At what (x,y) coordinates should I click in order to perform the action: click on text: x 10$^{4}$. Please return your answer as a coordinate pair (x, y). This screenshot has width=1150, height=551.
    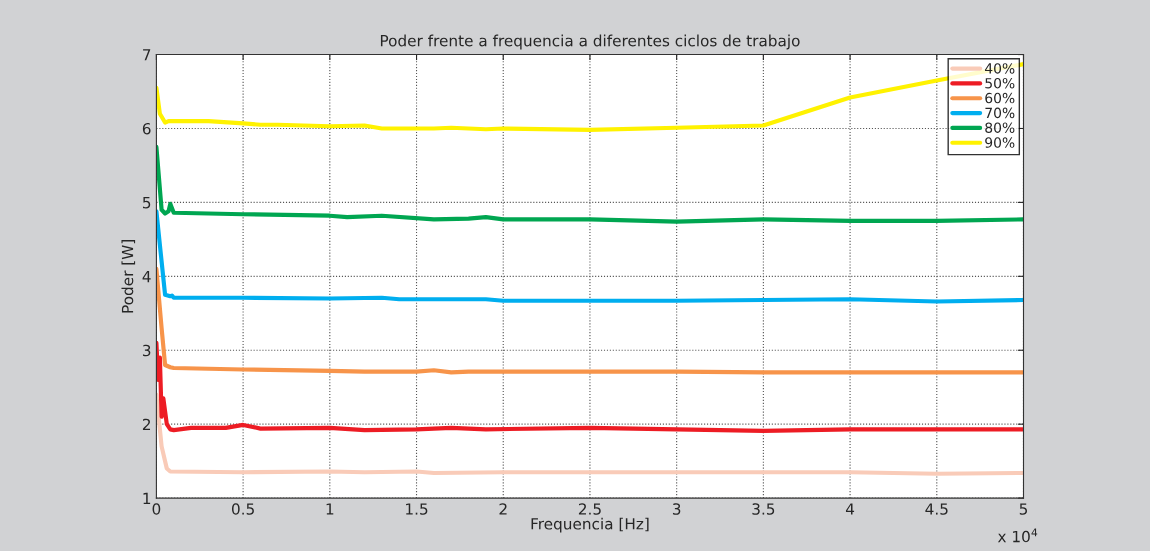
    Looking at the image, I should click on (1017, 535).